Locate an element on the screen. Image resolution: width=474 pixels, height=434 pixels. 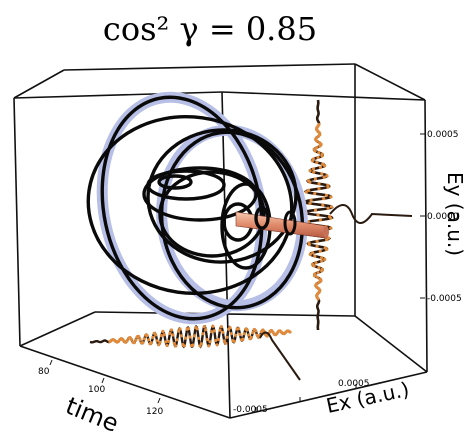
x-tick-label: -0.0005 is located at coordinates (250, 410).